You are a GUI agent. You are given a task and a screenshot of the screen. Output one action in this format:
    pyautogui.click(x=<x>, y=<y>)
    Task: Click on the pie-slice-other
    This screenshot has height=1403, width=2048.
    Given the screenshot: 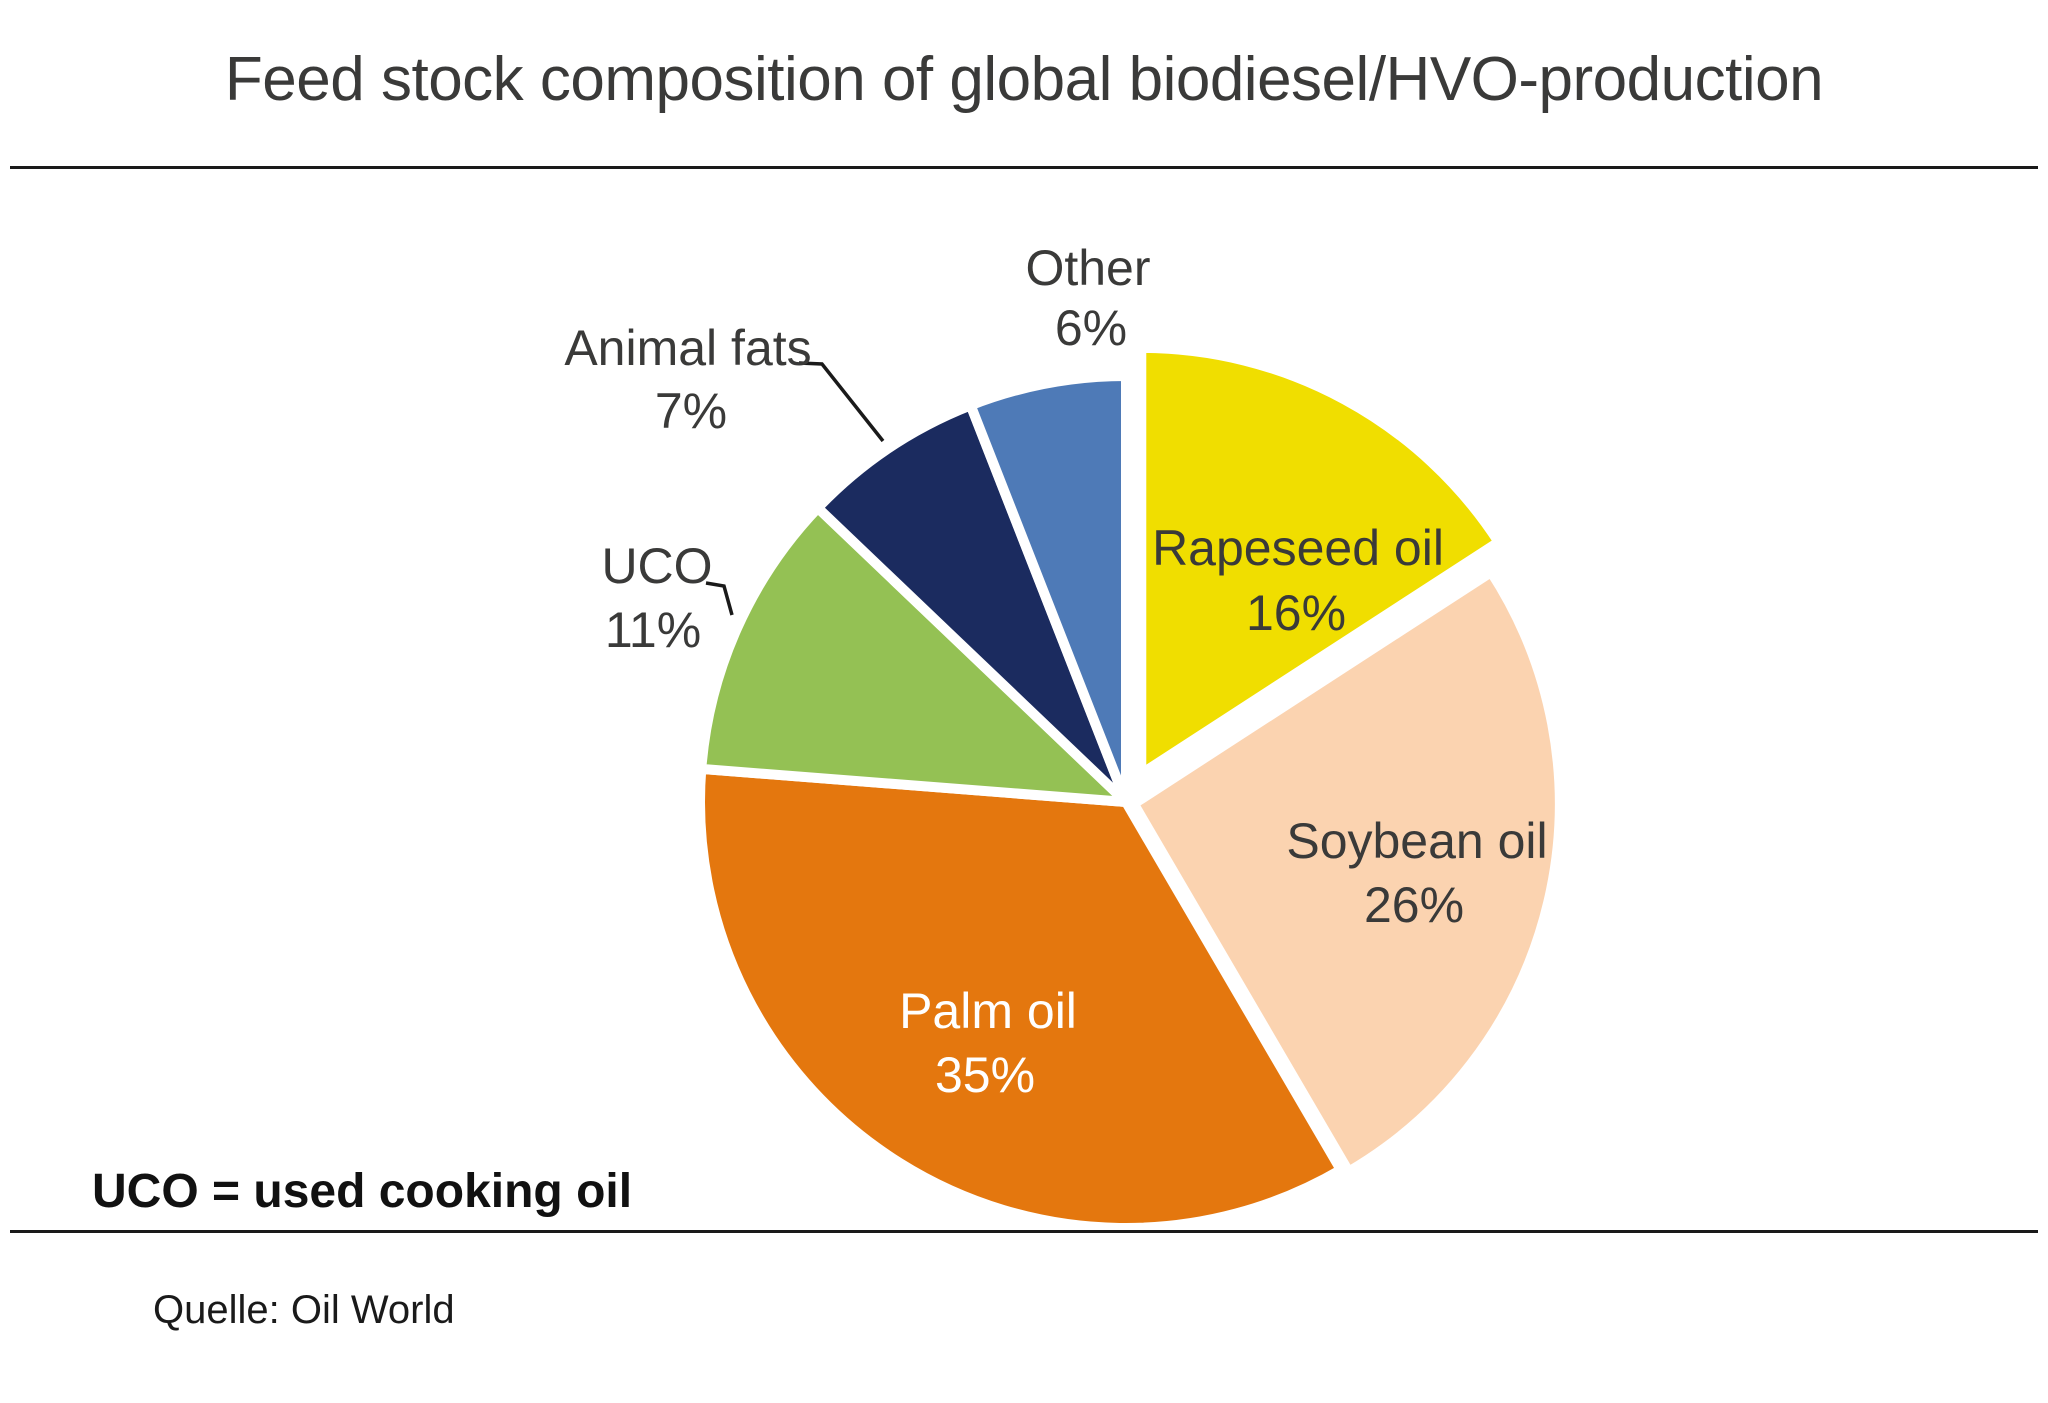 What is the action you would take?
    pyautogui.click(x=1047, y=587)
    